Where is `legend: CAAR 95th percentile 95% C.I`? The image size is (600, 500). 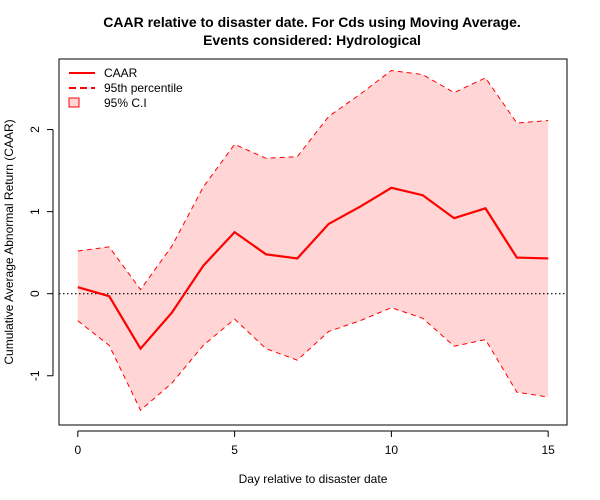
legend: CAAR 95th percentile 95% C.I is located at coordinates (125, 88).